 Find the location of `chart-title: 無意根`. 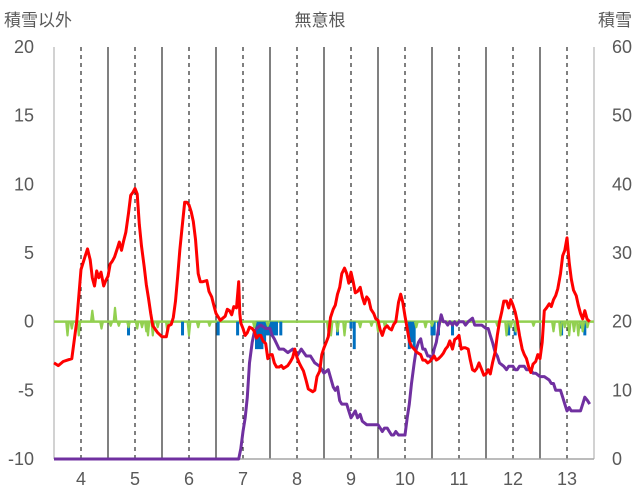

chart-title: 無意根 is located at coordinates (320, 21).